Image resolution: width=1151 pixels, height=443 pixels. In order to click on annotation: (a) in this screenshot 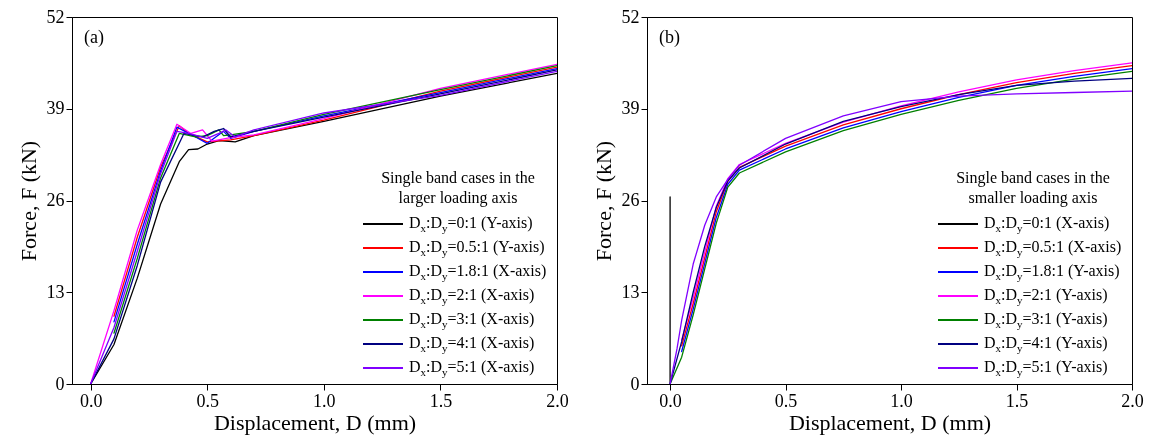, I will do `click(94, 37)`.